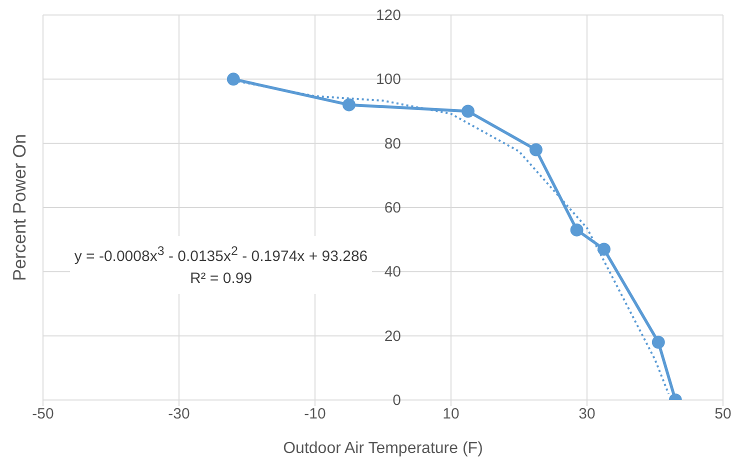 This screenshot has width=740, height=468. Describe the element at coordinates (392, 143) in the screenshot. I see `y-tick-label: 80` at that location.